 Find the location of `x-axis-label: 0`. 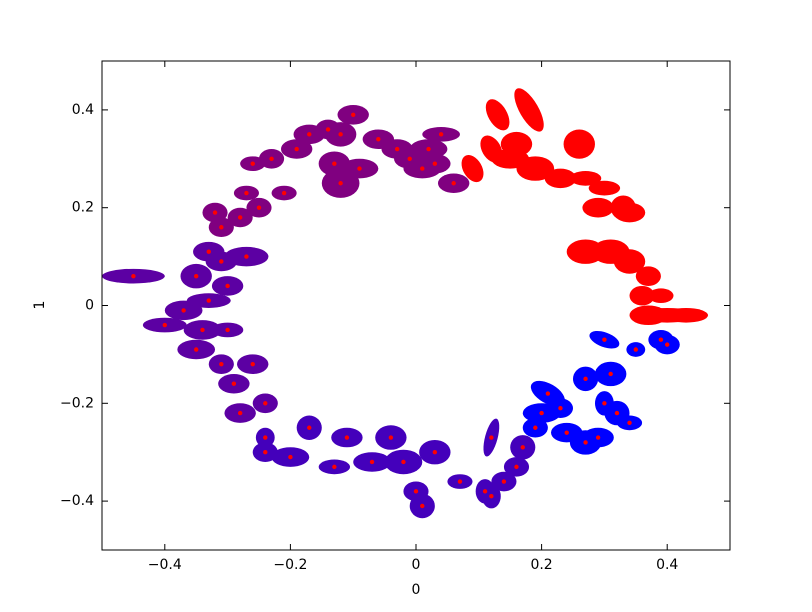

x-axis-label: 0 is located at coordinates (416, 590).